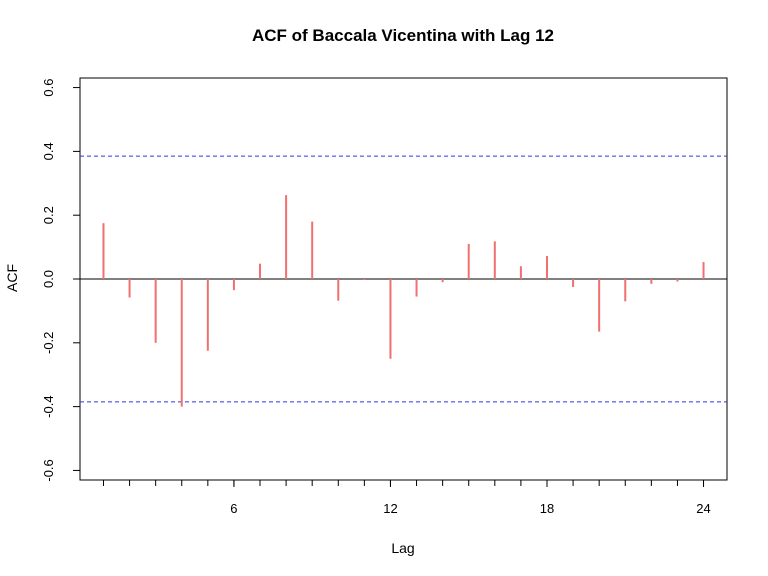 This screenshot has width=768, height=576. I want to click on x-tick-label: 12, so click(390, 508).